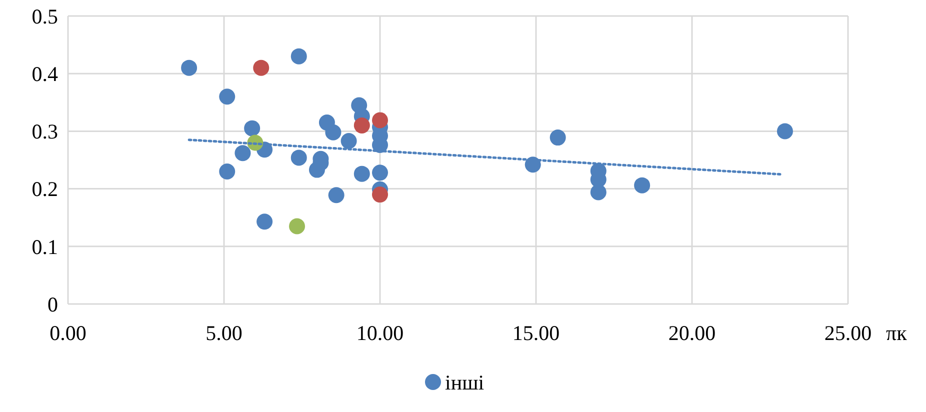 This screenshot has width=926, height=412. I want to click on x-tick-label: 20.00, so click(692, 333).